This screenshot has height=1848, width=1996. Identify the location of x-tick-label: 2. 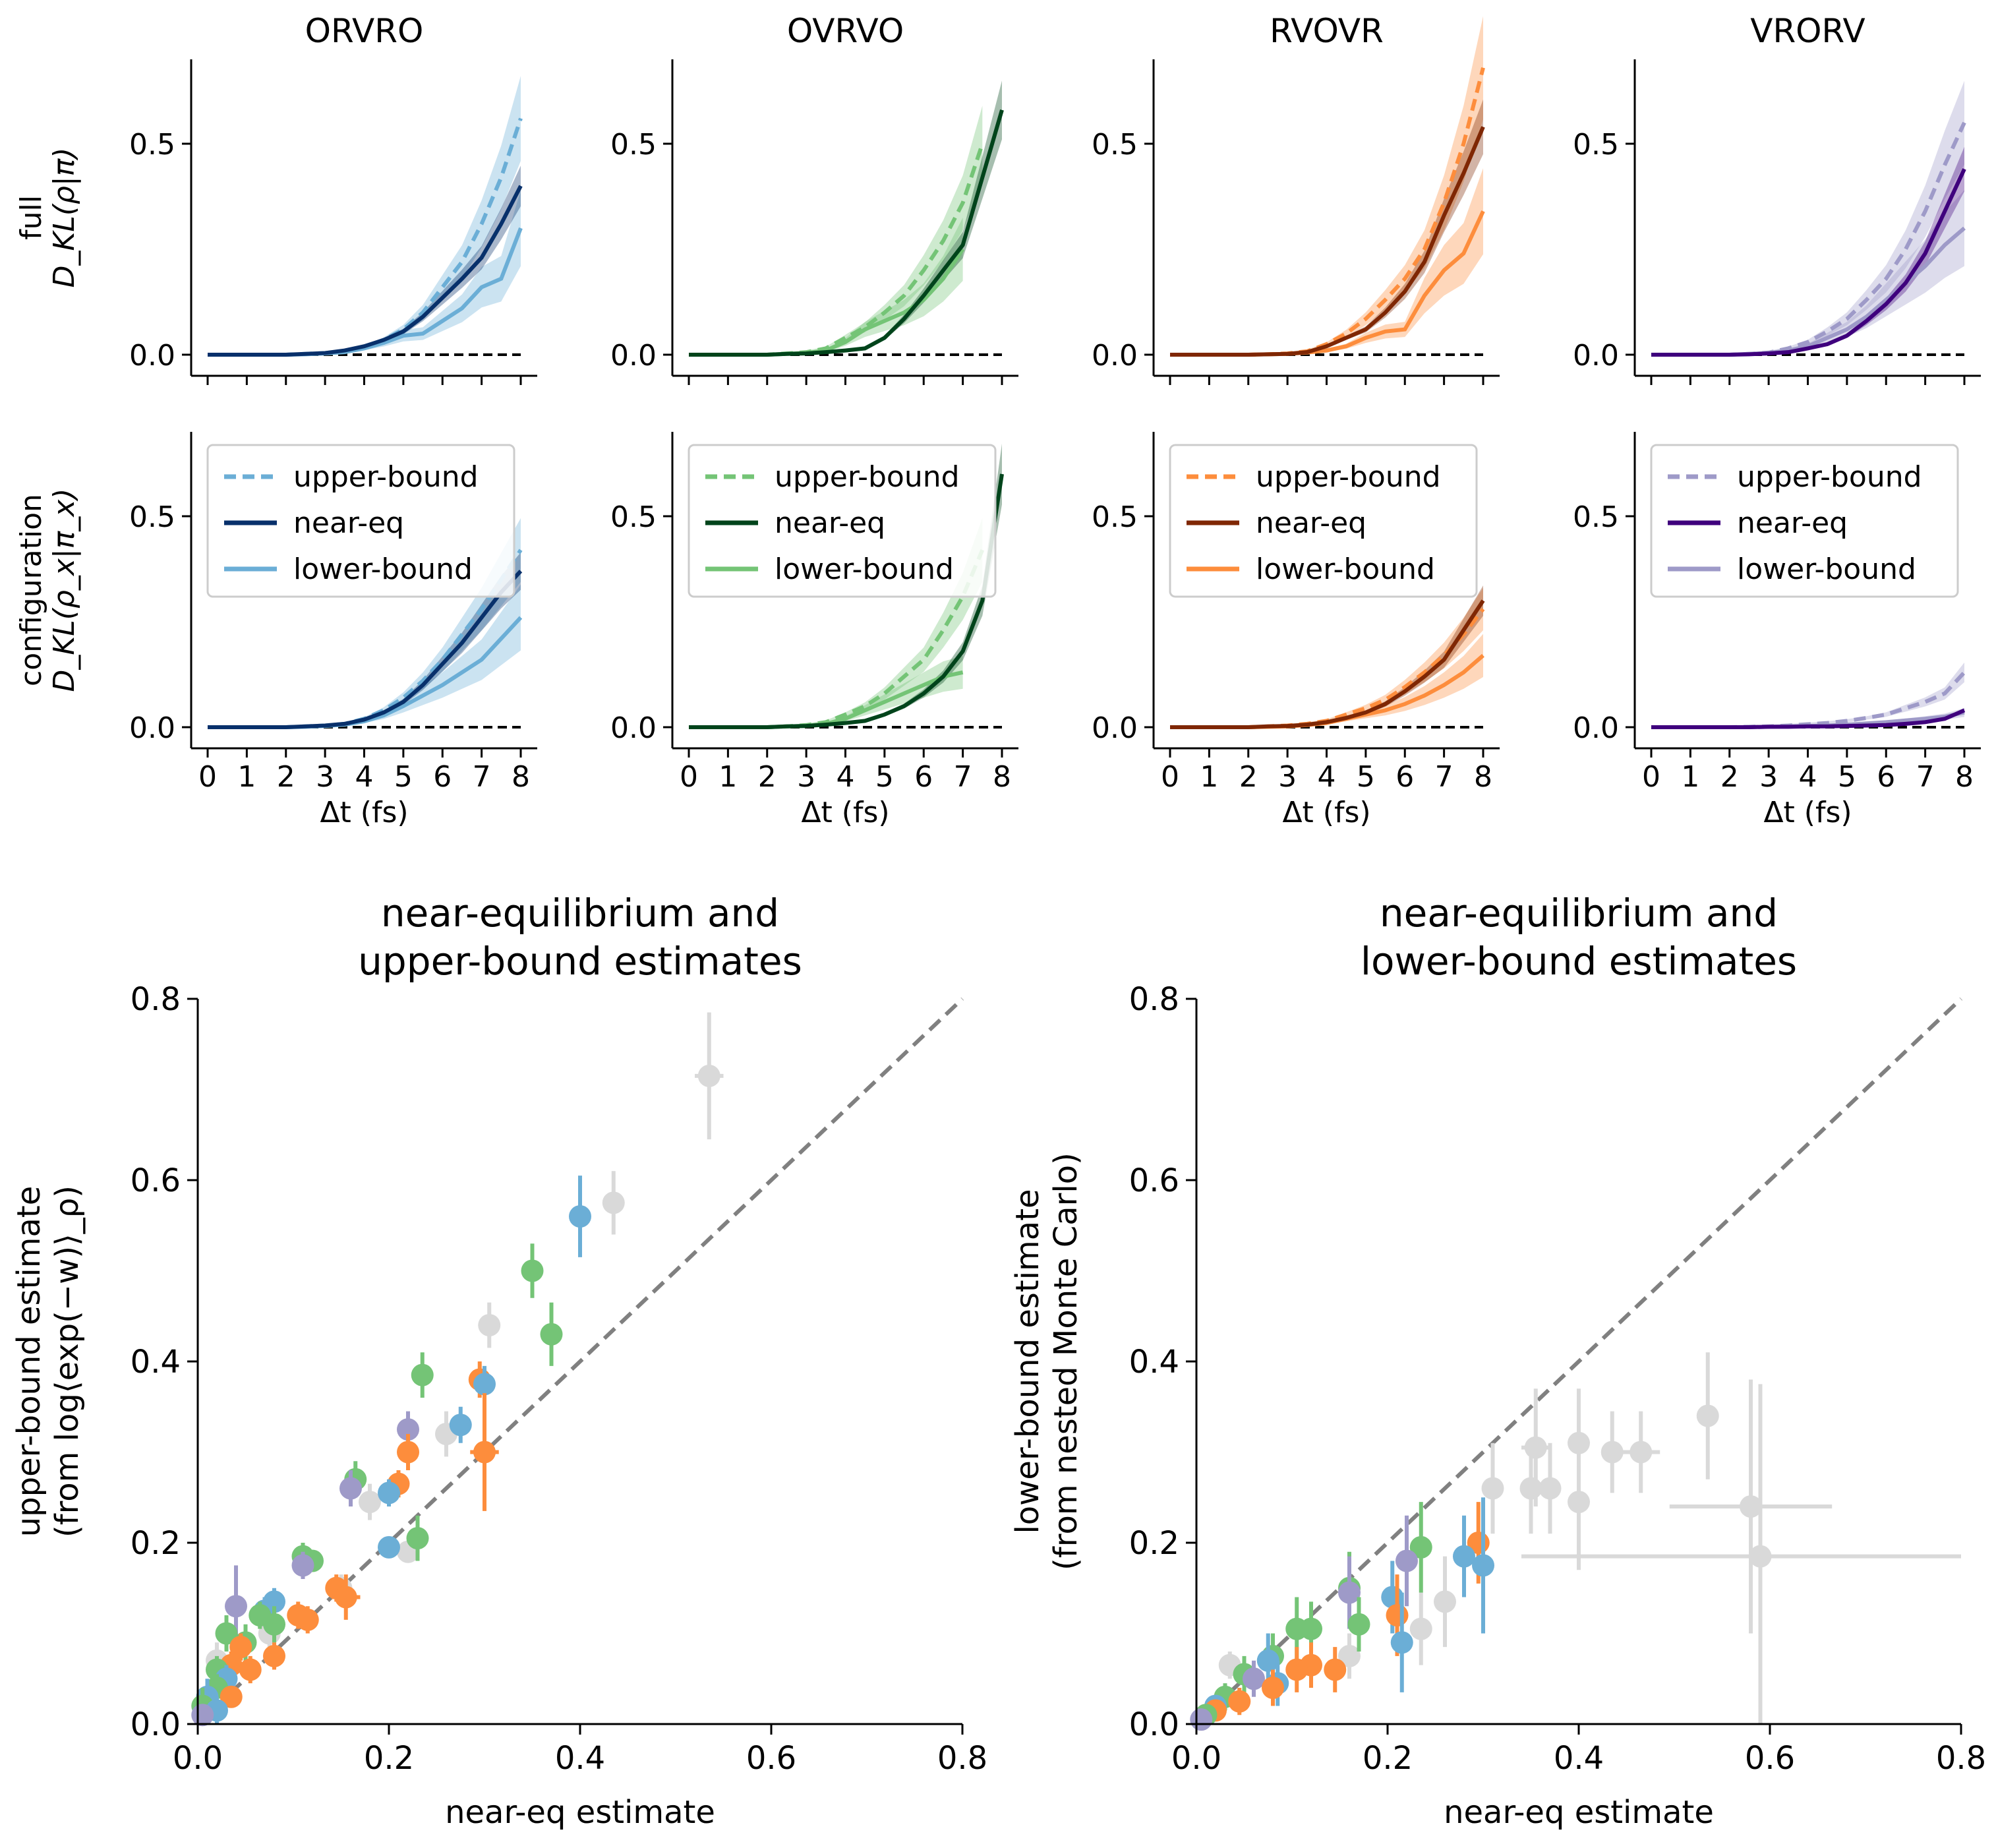
(286, 777).